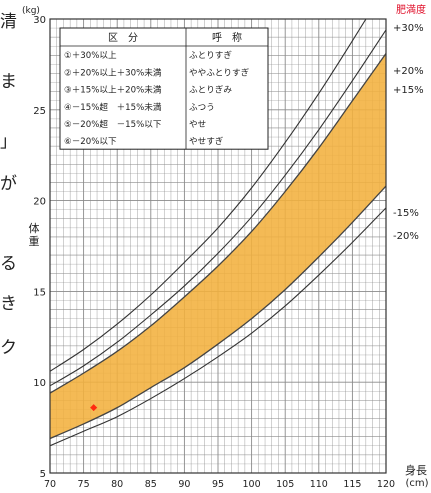 The height and width of the screenshot is (493, 431). I want to click on series-end-label: -20%, so click(406, 236).